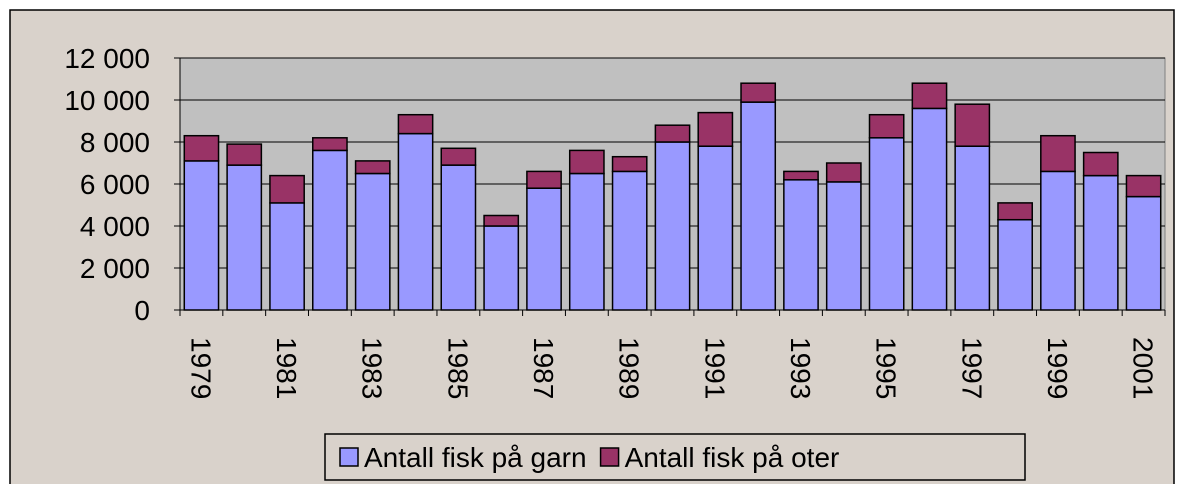 The height and width of the screenshot is (484, 1184). What do you see at coordinates (200, 368) in the screenshot?
I see `x-tick-label: 1979` at bounding box center [200, 368].